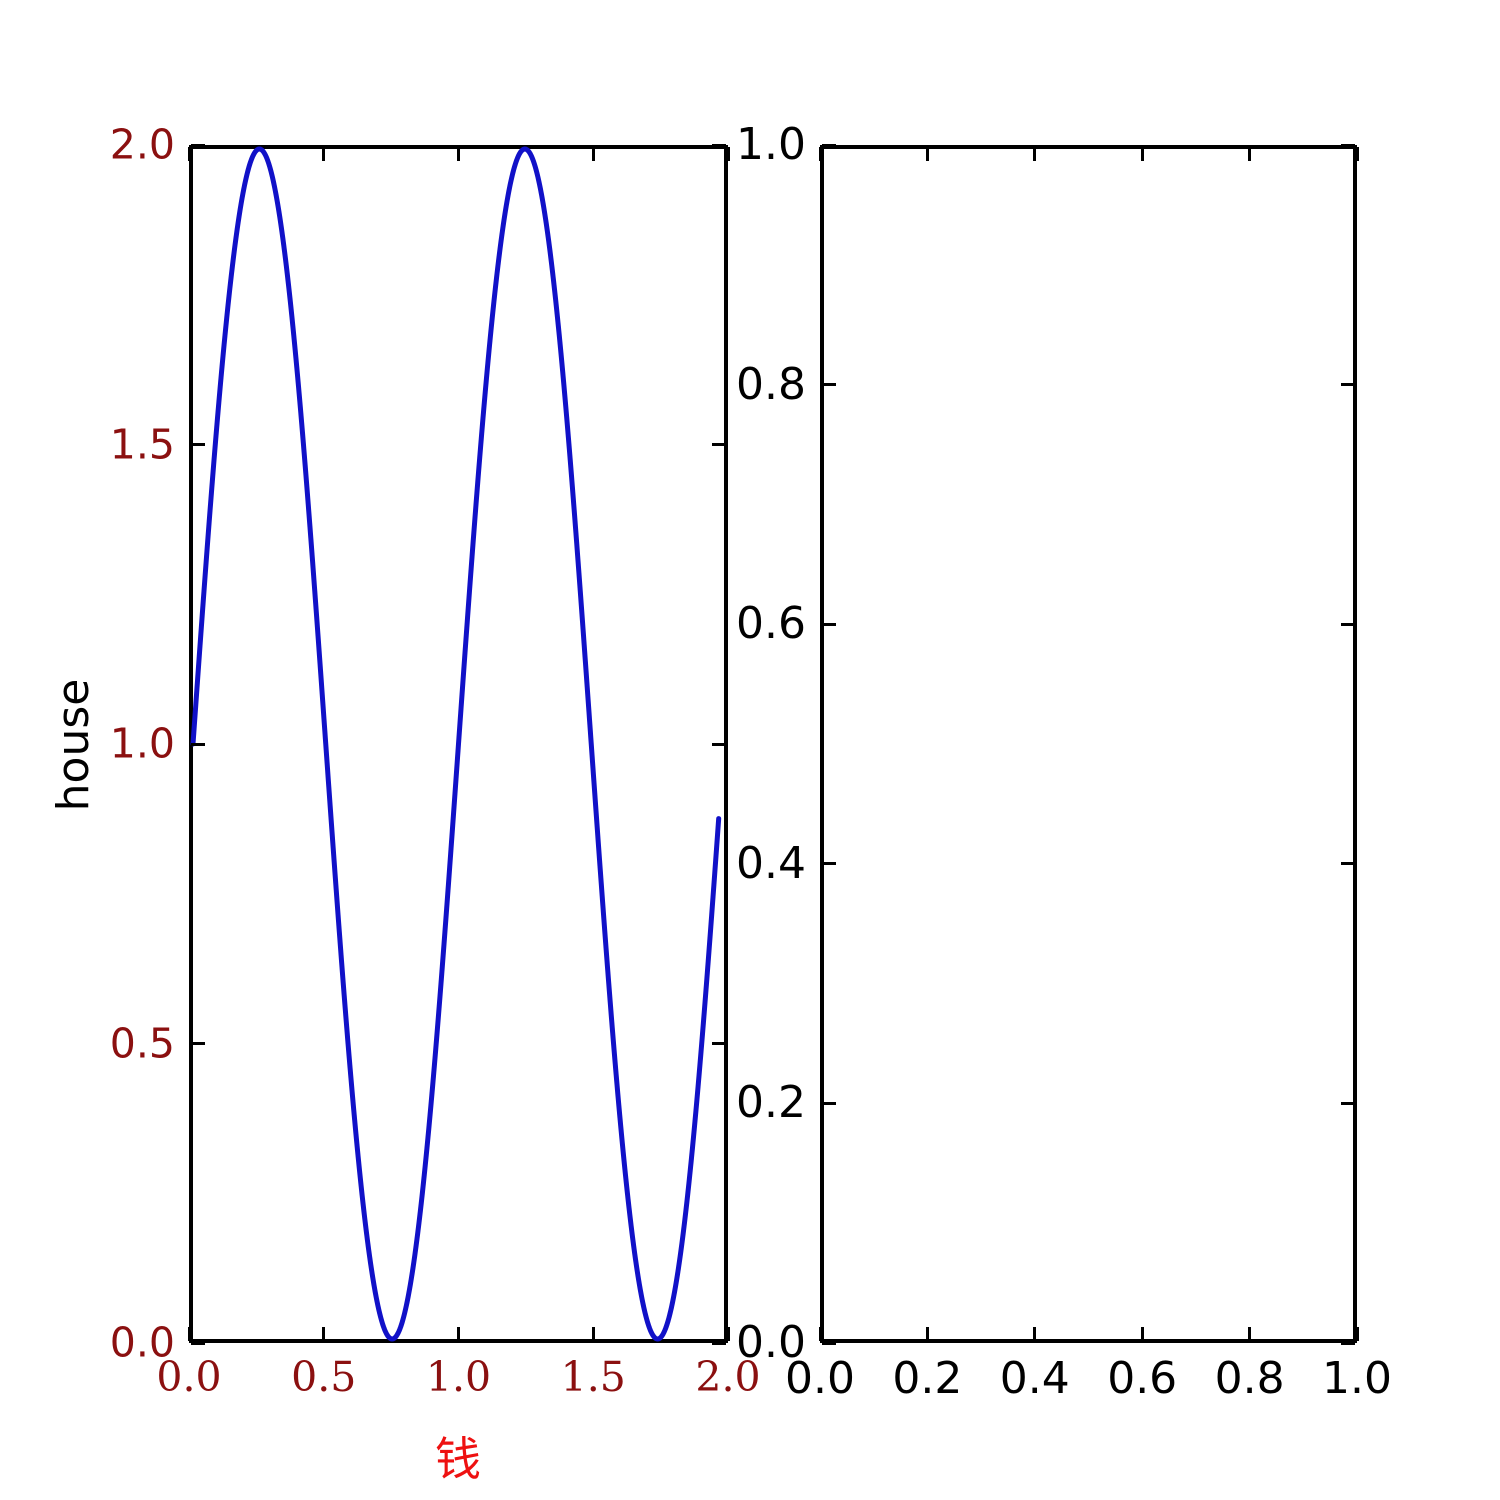  I want to click on x-tick-label: 2.0, so click(728, 1377).